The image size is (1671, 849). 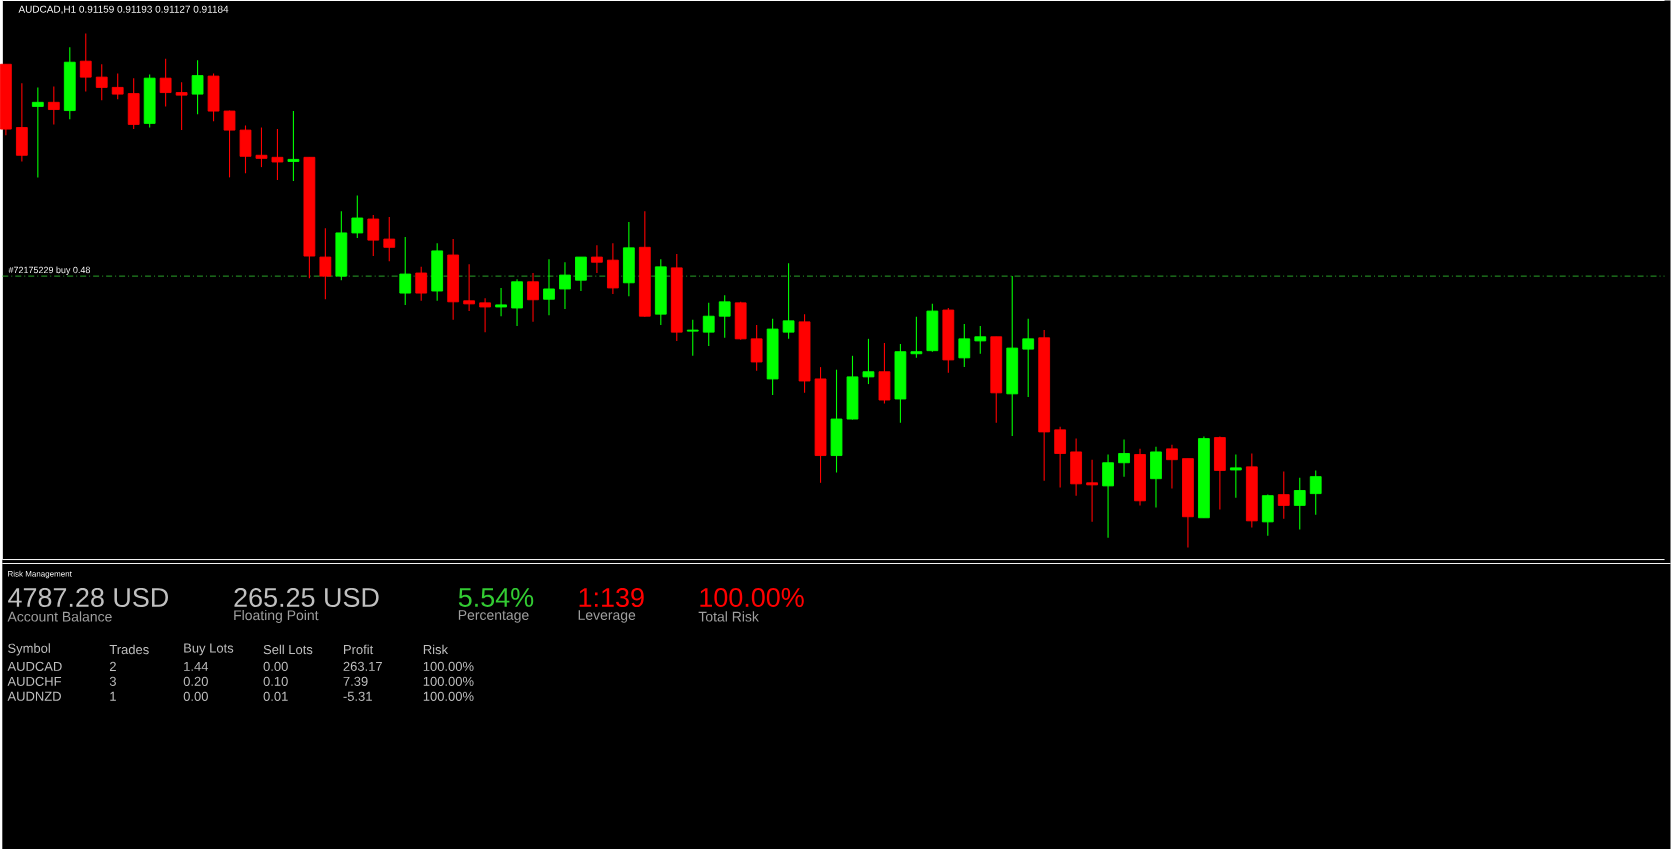 I want to click on text: 1, so click(x=113, y=696).